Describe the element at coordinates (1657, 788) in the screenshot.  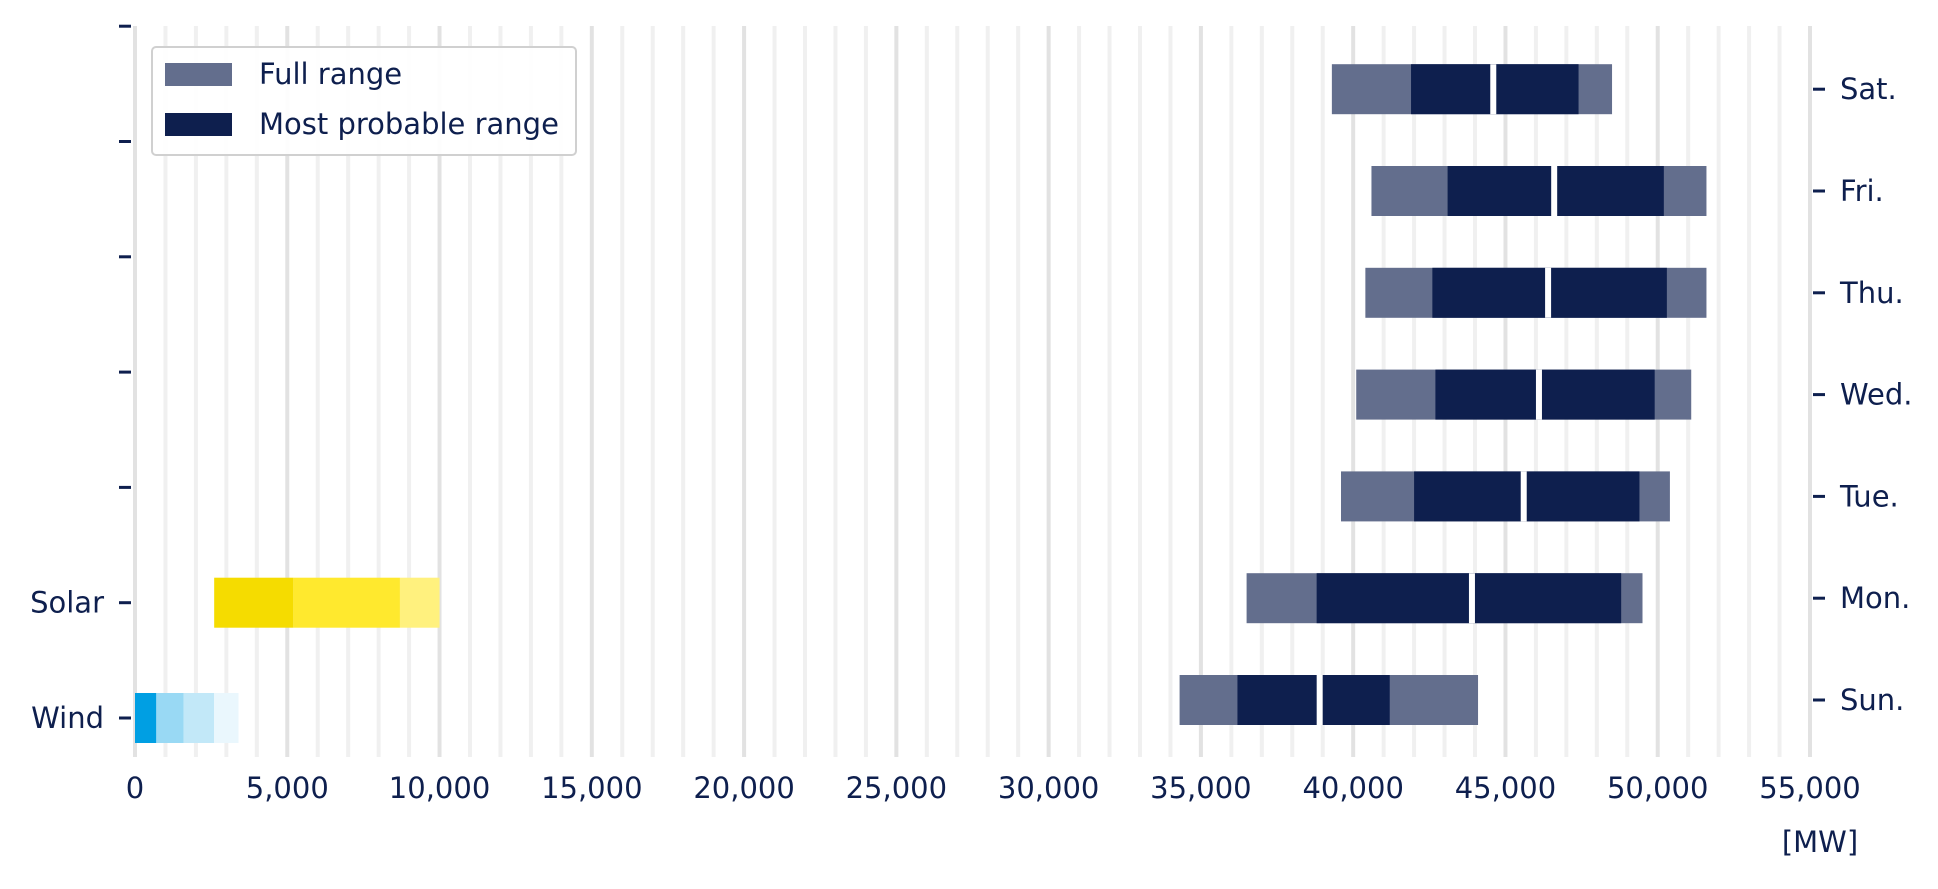
I see `x-tick-label: 50,000` at that location.